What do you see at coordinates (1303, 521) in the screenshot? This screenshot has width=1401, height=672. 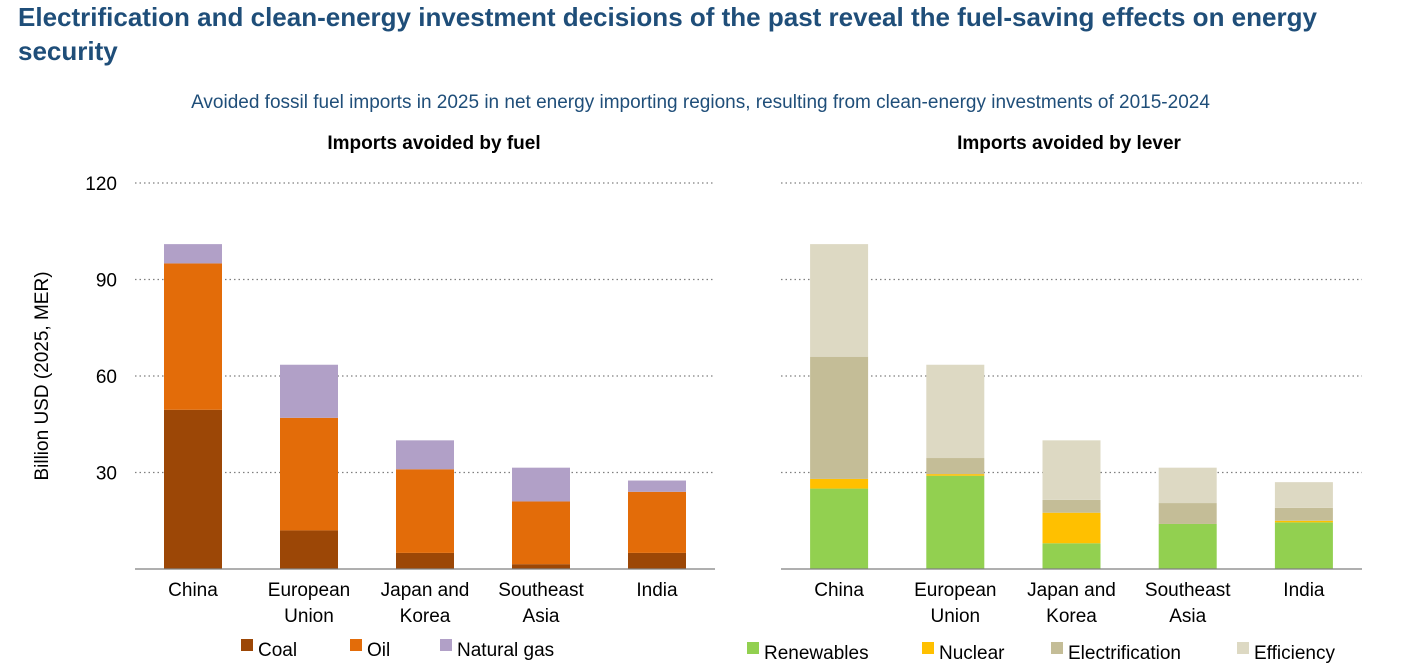 I see `bar-nuclear-india` at bounding box center [1303, 521].